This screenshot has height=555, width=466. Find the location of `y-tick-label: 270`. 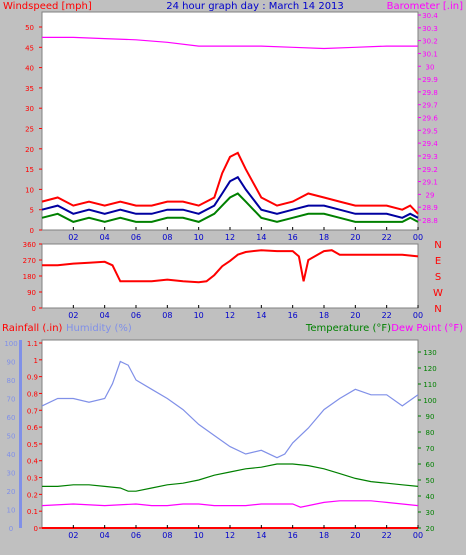

y-tick-label: 270 is located at coordinates (29, 261).